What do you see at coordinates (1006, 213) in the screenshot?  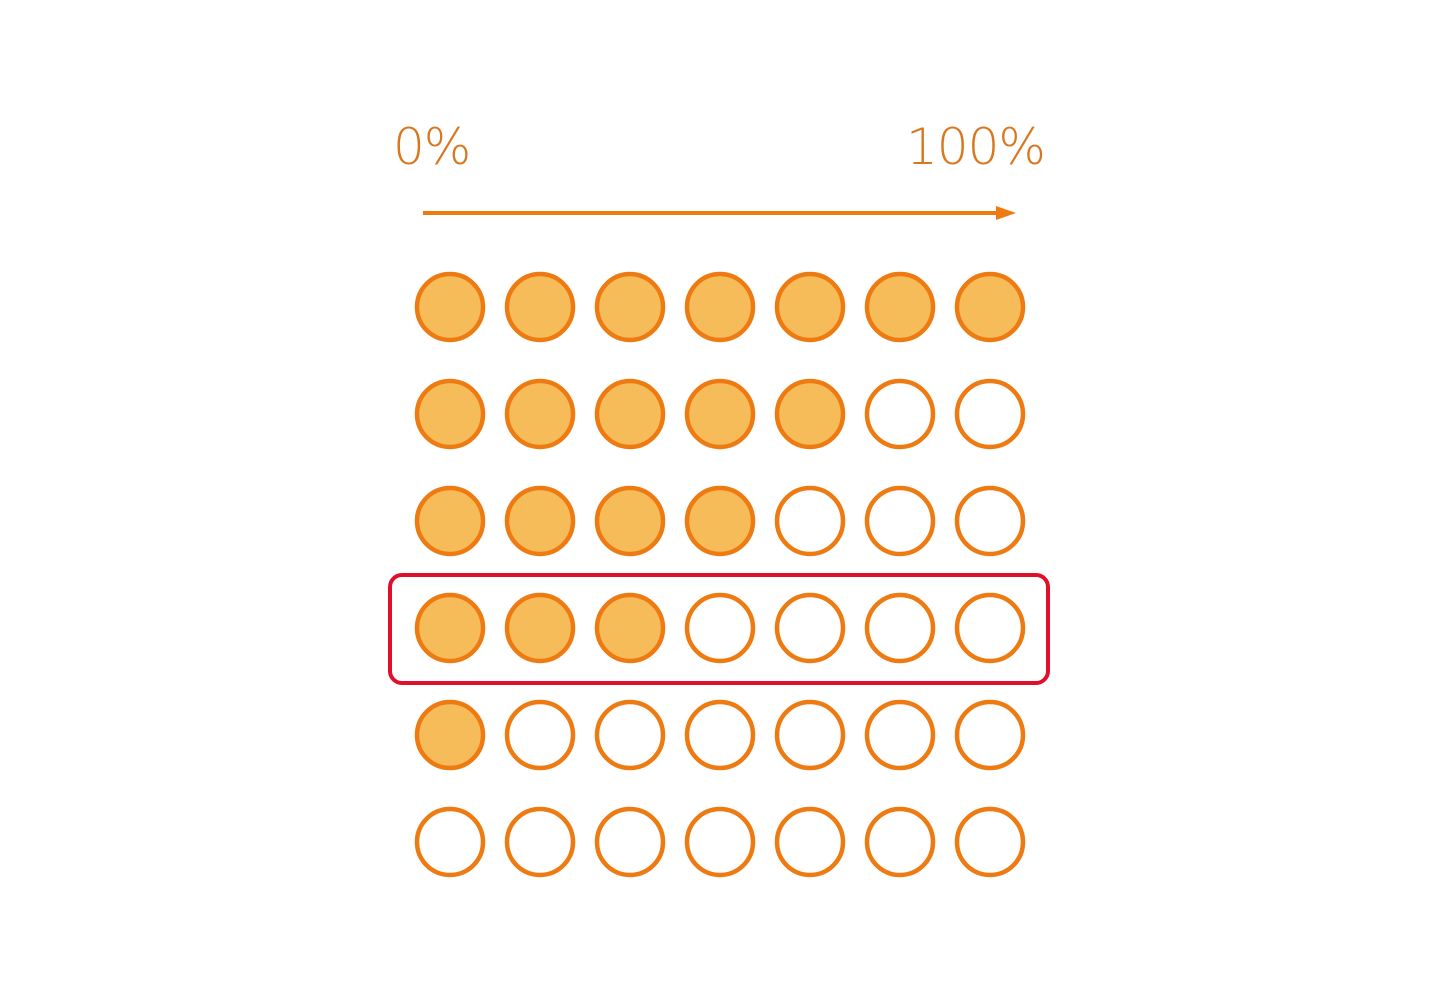 I see `arrow-head-icon` at bounding box center [1006, 213].